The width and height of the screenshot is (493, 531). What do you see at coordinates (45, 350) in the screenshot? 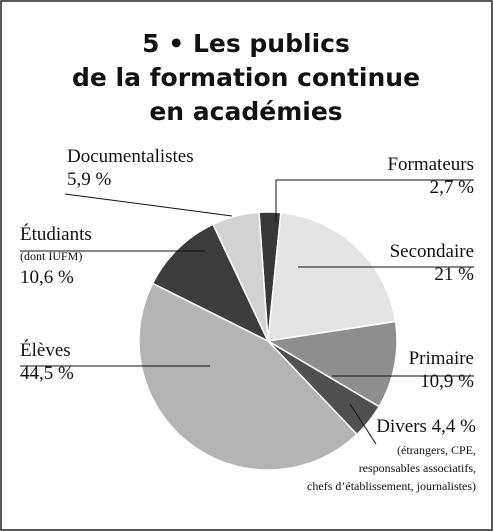
I see `category-label: Élèves` at bounding box center [45, 350].